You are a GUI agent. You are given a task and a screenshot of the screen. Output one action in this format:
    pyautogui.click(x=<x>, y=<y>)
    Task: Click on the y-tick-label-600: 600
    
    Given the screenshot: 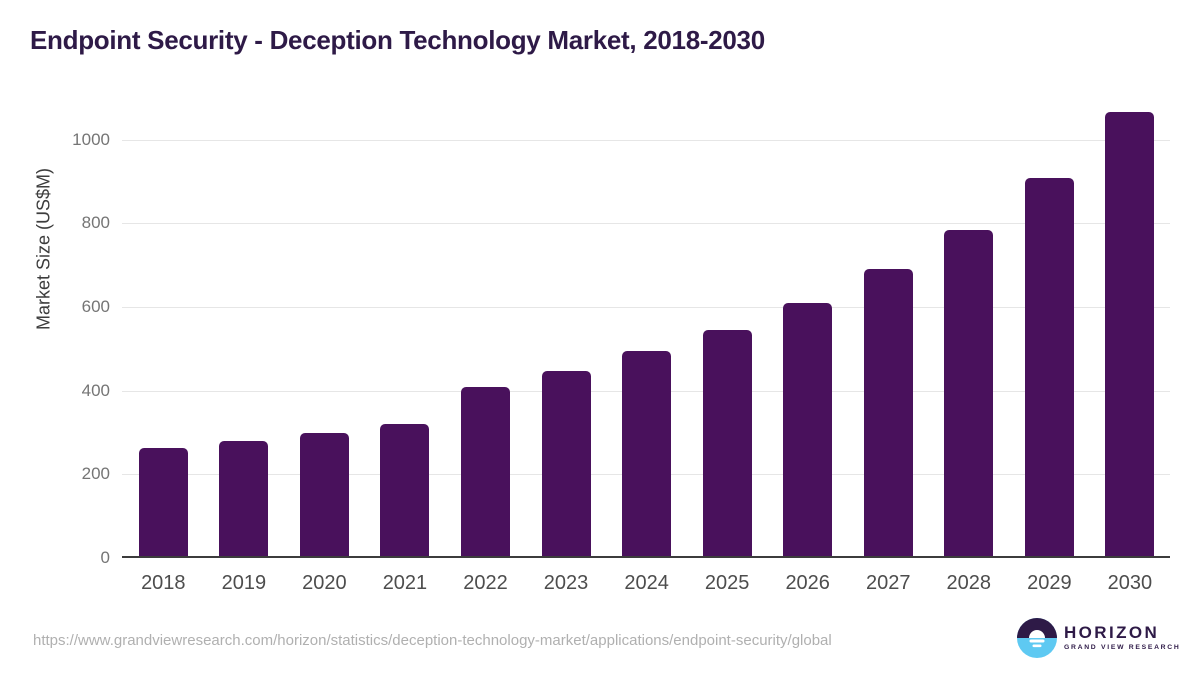 What is the action you would take?
    pyautogui.click(x=95, y=307)
    